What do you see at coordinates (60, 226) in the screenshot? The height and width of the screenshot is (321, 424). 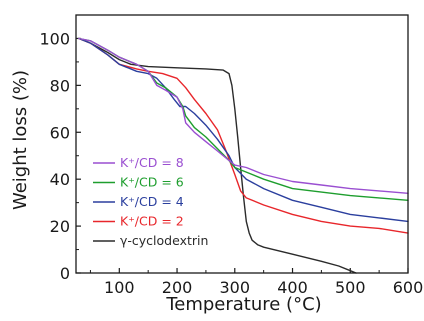 I see `y-tick-label: 20` at bounding box center [60, 226].